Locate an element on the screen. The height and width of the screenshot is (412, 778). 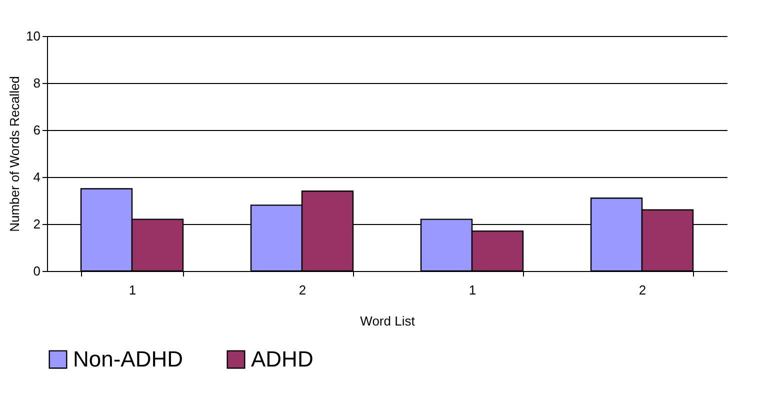
y-tick-label: 0 is located at coordinates (36, 271).